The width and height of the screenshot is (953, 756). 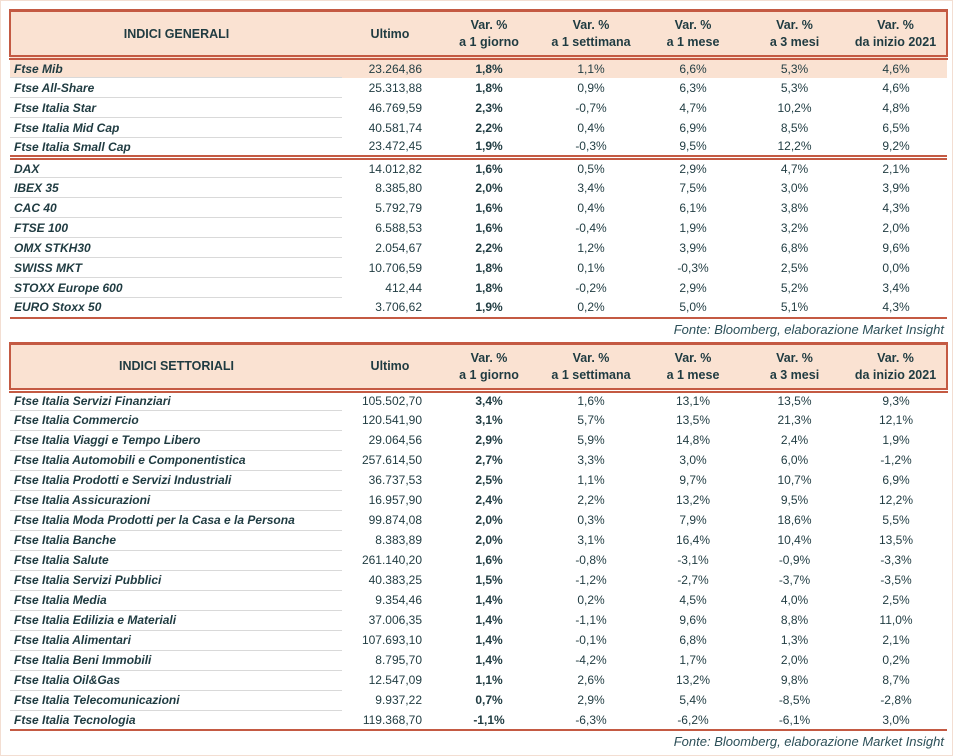 What do you see at coordinates (896, 267) in the screenshot?
I see `var-value: 0,0%` at bounding box center [896, 267].